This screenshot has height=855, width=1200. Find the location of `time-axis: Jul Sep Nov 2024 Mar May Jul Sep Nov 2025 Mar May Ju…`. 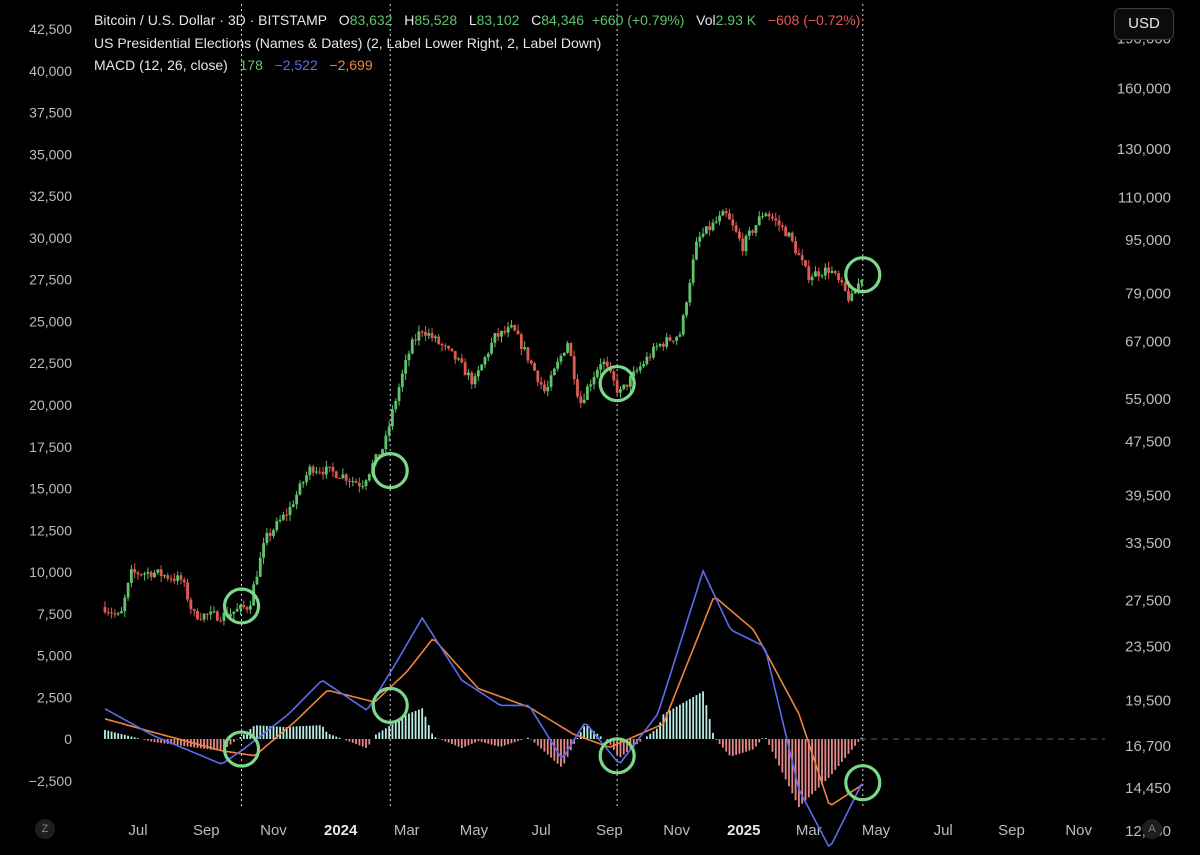

time-axis: Jul Sep Nov 2024 Mar May Jul Sep Nov 2025 Mar May Ju… is located at coordinates (610, 830).